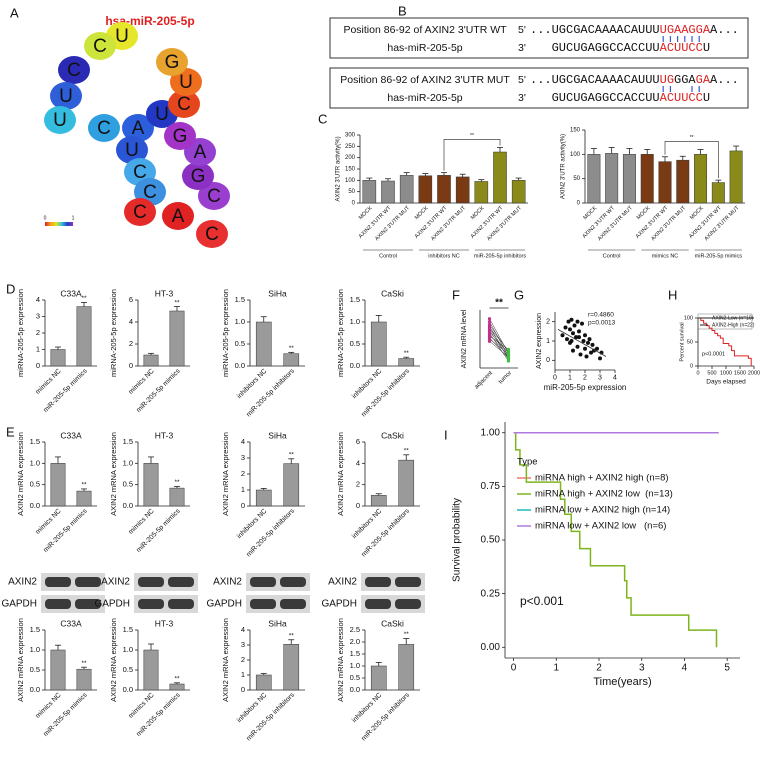 Image resolution: width=760 pixels, height=759 pixels. I want to click on x-tick-label: 500, so click(711, 373).